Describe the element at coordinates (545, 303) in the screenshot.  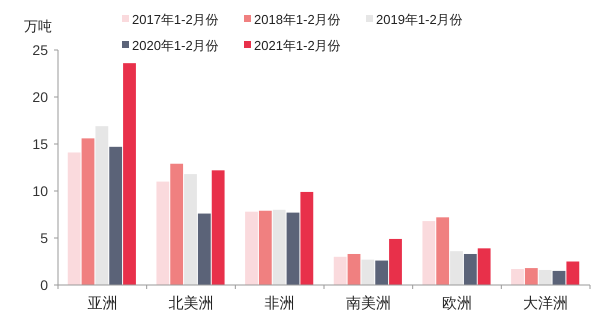
I see `x-tick-label: 大洋洲` at that location.